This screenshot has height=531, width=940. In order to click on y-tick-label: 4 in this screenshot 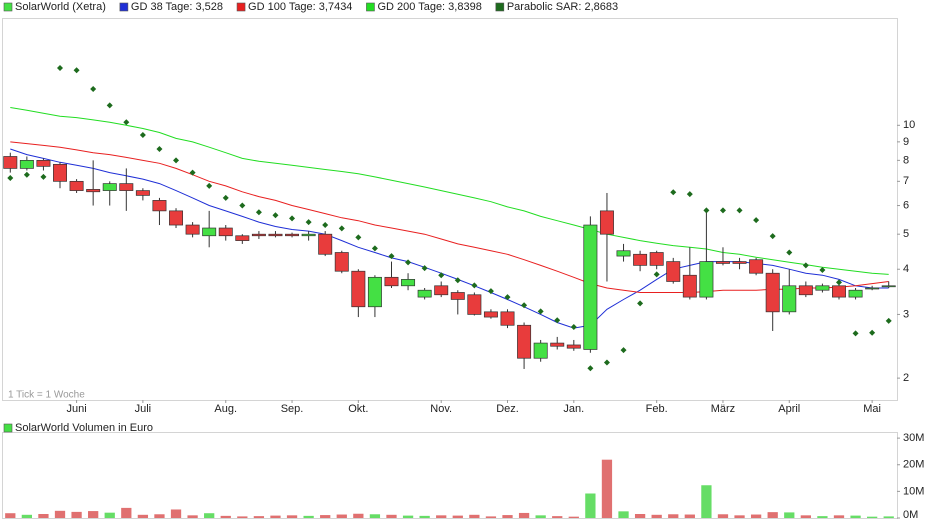, I will do `click(906, 269)`.